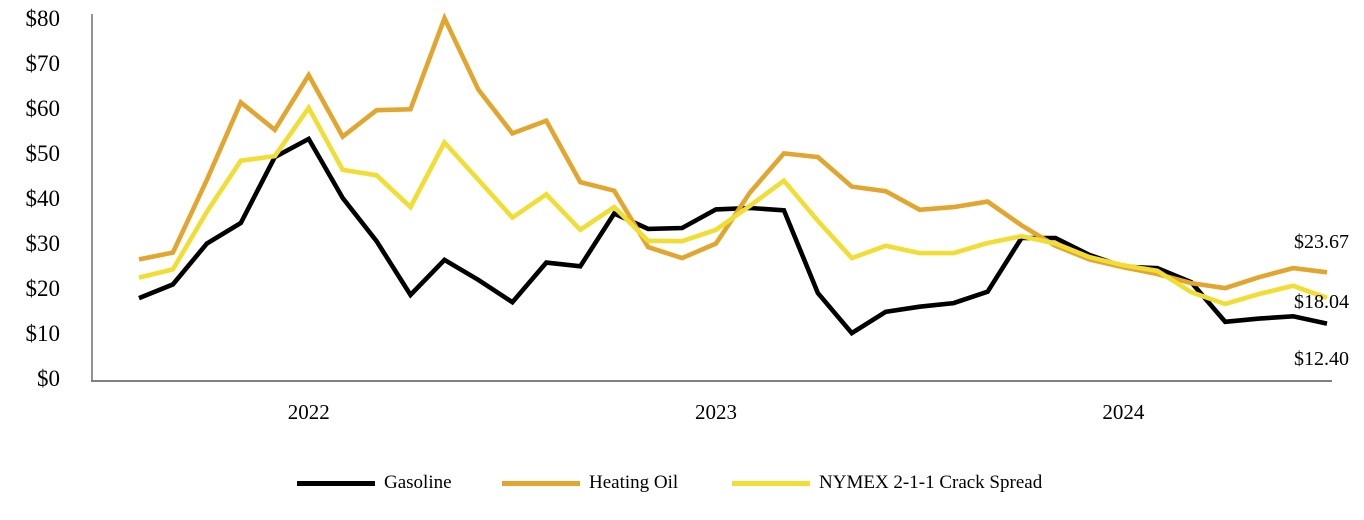  Describe the element at coordinates (43, 108) in the screenshot. I see `y-axis-tick-label: $60` at that location.